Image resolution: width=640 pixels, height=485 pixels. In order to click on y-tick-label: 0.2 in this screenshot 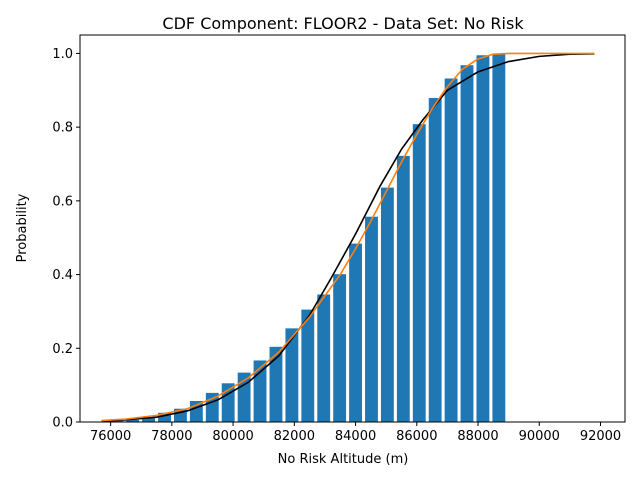, I will do `click(62, 349)`.